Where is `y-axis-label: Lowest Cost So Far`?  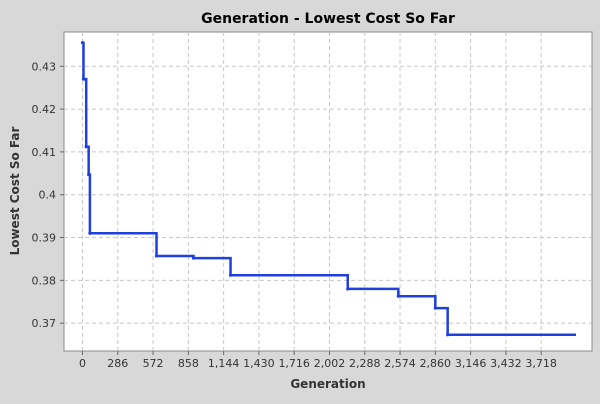
y-axis-label: Lowest Cost So Far is located at coordinates (15, 190).